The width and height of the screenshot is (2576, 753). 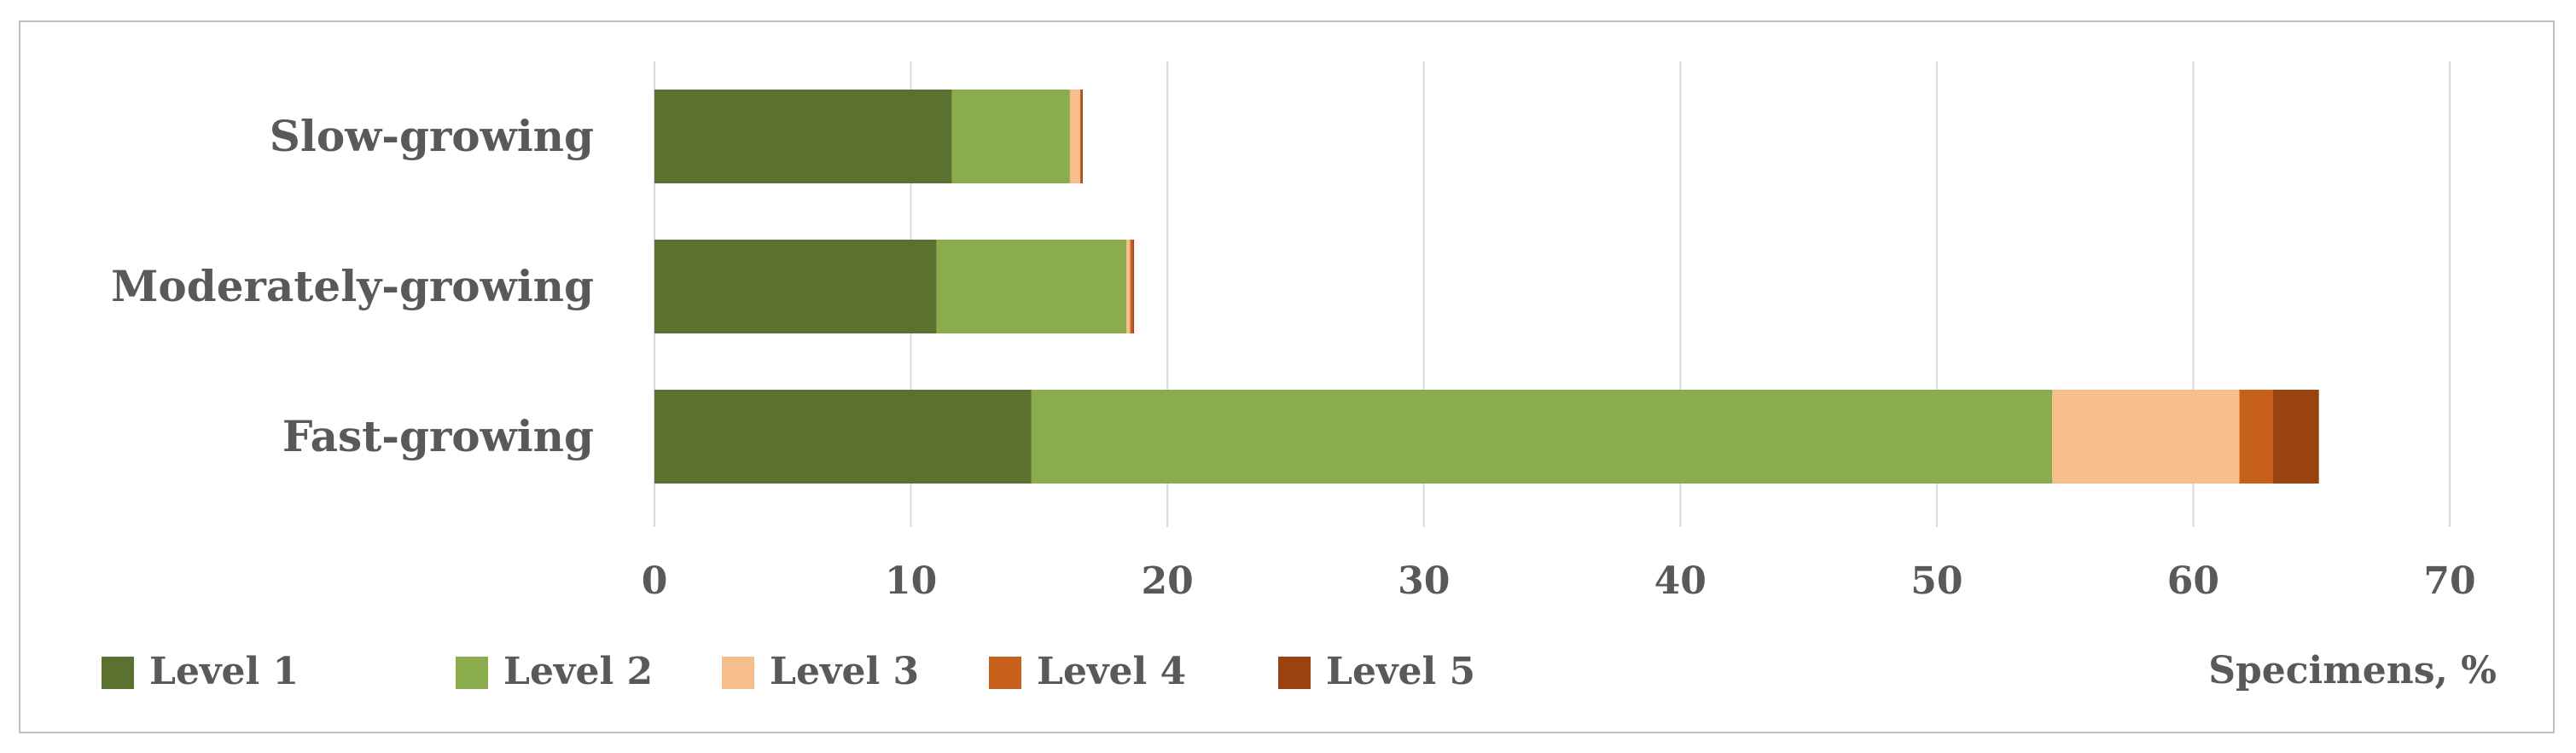 I want to click on x-tick-0: 0, so click(x=655, y=581).